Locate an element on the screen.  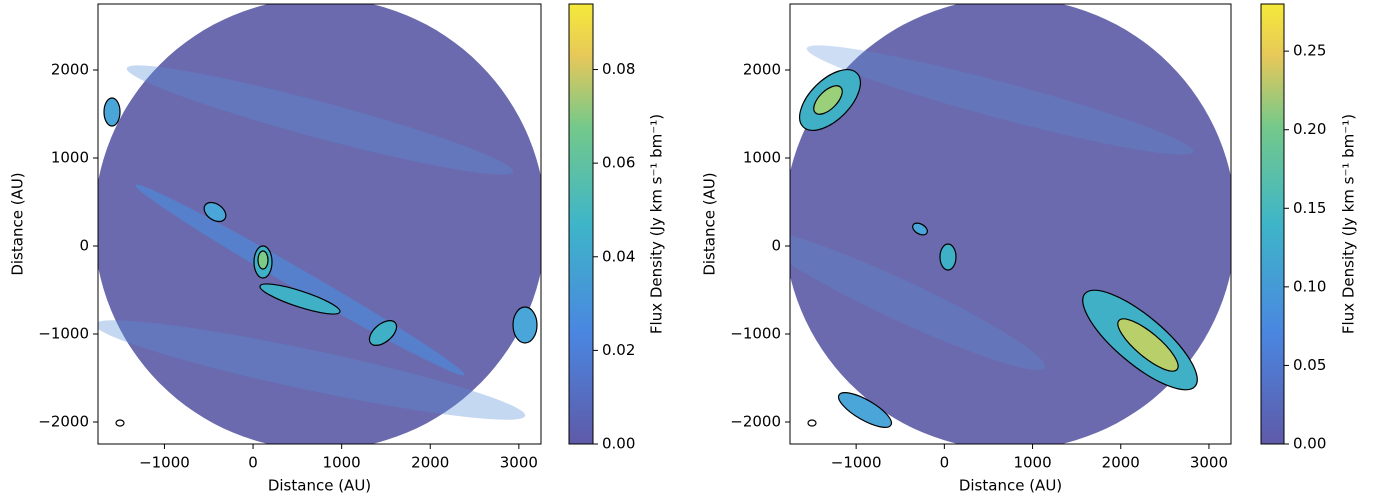
colorbar-tick-label: 0.08 is located at coordinates (618, 69).